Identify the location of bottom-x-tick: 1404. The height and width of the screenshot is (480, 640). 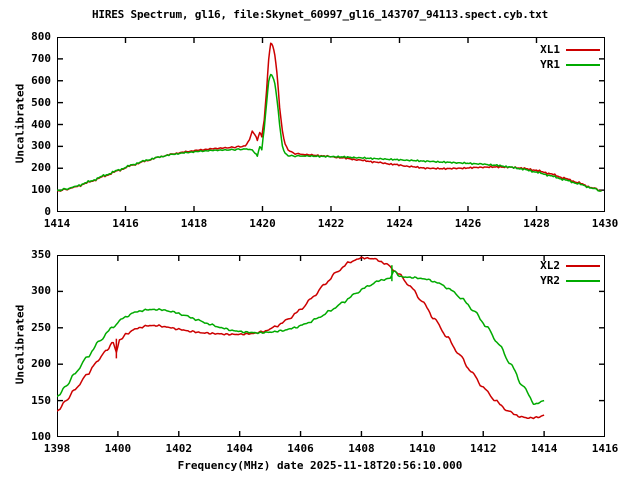
(239, 448).